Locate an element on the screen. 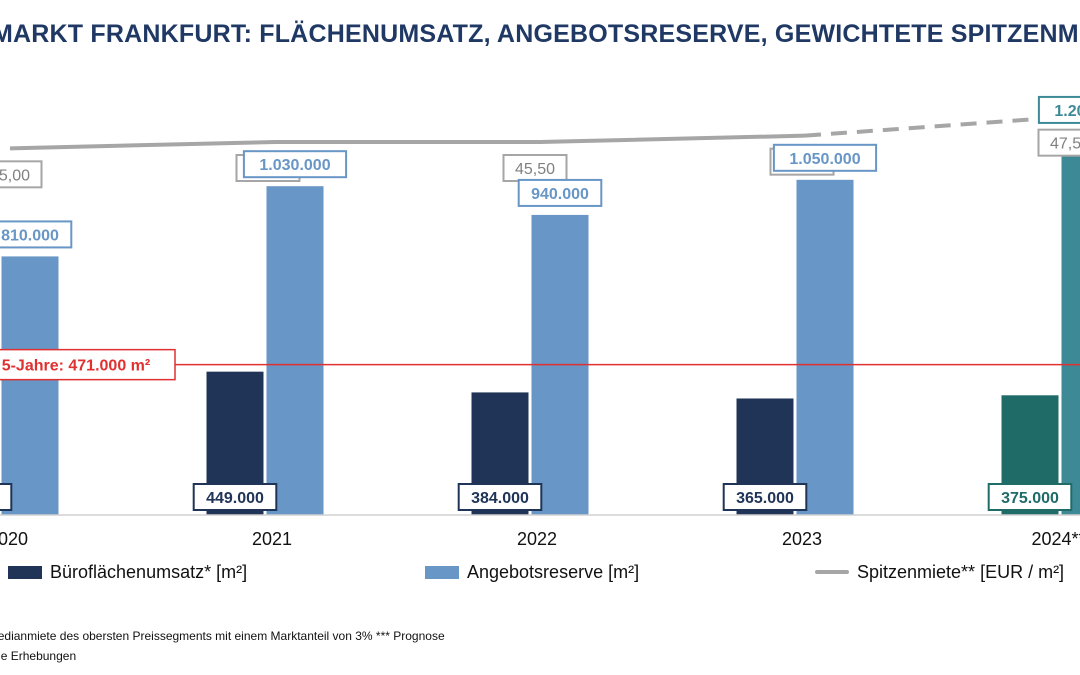 The height and width of the screenshot is (675, 1080). umsatz-label-2022: 384.000 is located at coordinates (500, 498).